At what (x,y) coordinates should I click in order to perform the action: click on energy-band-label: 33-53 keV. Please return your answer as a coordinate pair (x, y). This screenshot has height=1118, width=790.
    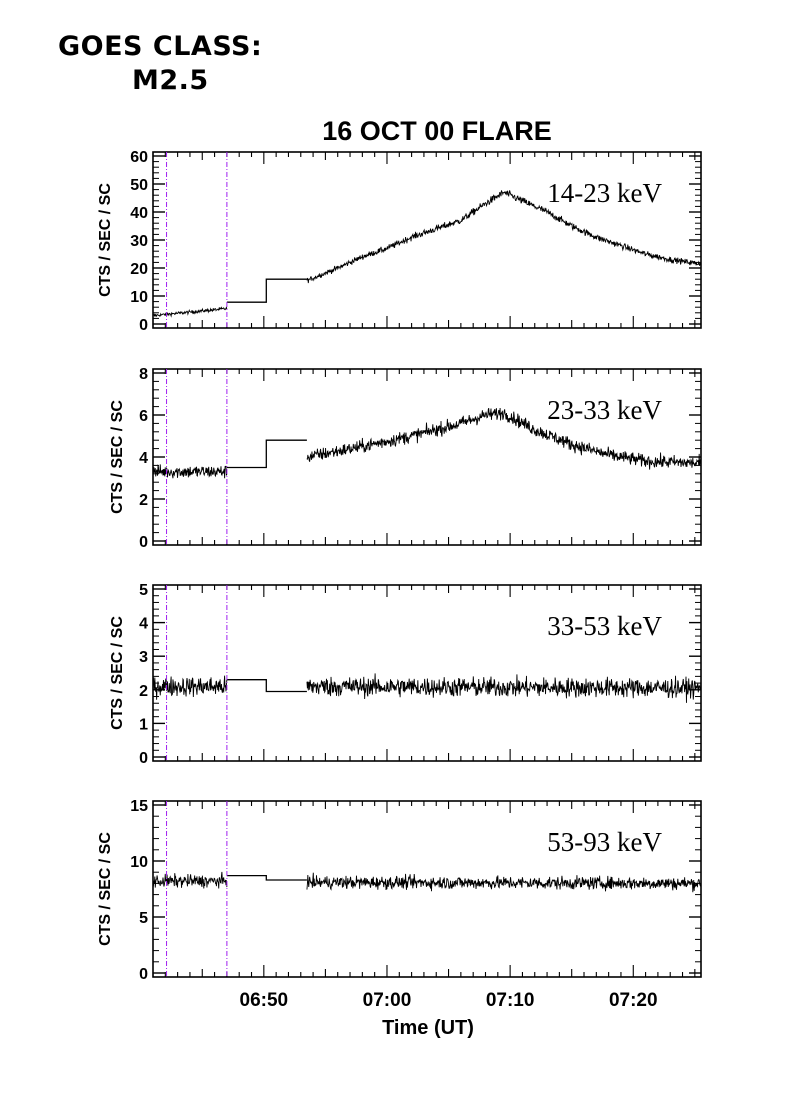
    Looking at the image, I should click on (604, 626).